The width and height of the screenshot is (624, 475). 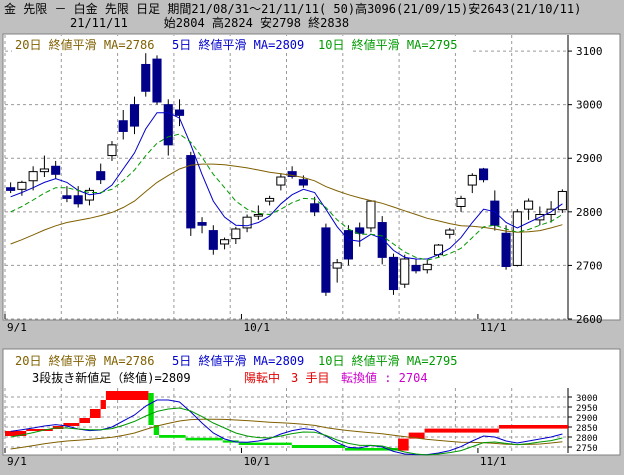 I want to click on main-legend-ma5: 5日 終値平滑 MA=2809, so click(x=238, y=44).